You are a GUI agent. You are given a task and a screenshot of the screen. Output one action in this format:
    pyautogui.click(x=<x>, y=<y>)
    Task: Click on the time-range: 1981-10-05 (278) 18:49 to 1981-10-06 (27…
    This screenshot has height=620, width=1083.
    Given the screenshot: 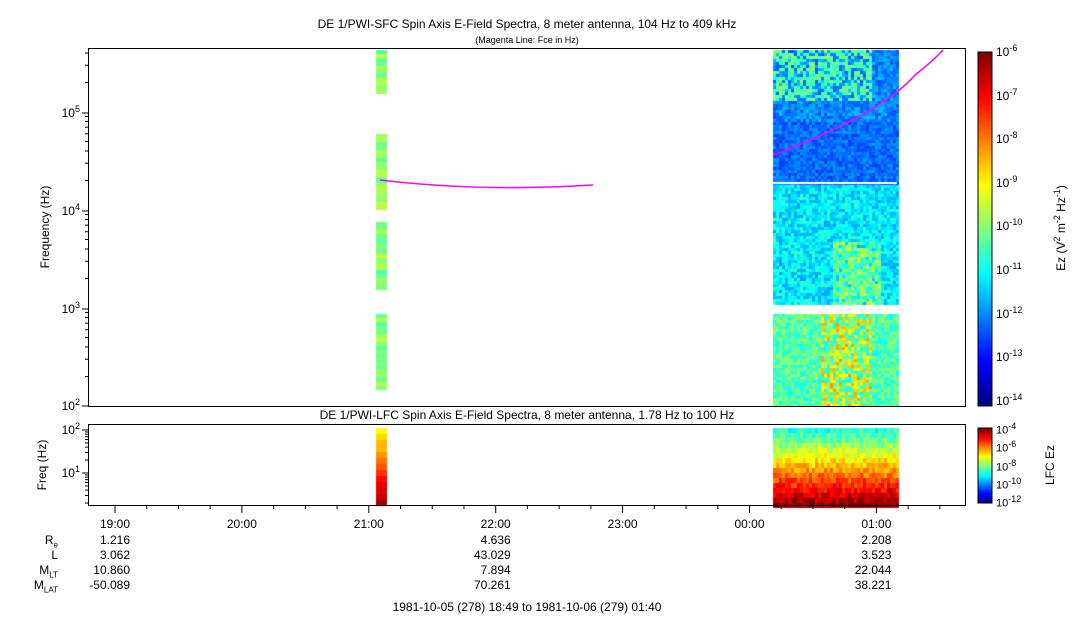 What is the action you would take?
    pyautogui.click(x=527, y=607)
    